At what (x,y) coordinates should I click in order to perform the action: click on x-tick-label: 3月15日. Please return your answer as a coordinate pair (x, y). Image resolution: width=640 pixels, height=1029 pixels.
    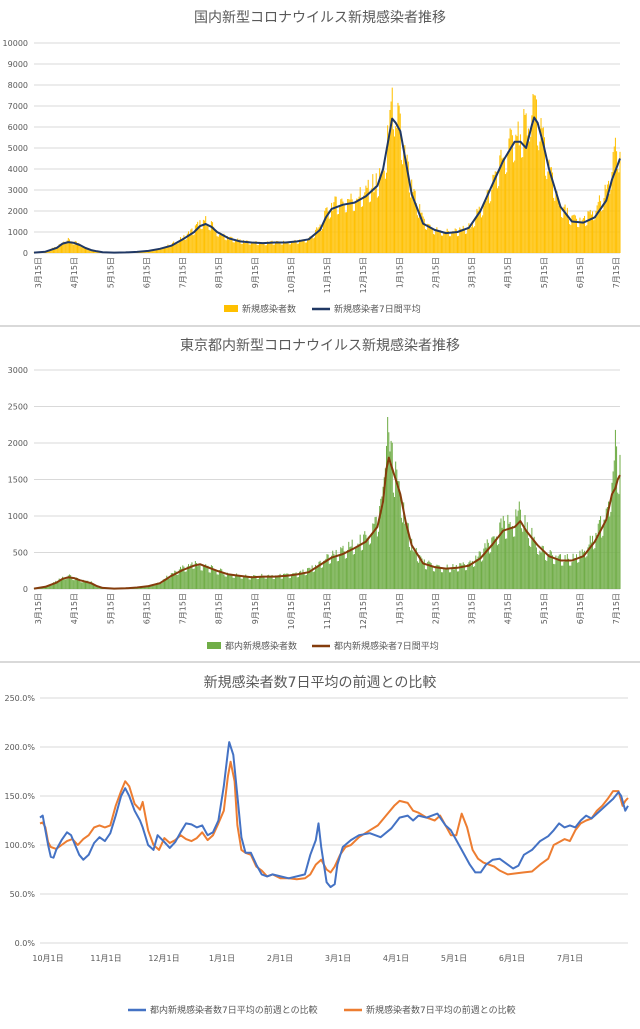
    Looking at the image, I should click on (472, 272).